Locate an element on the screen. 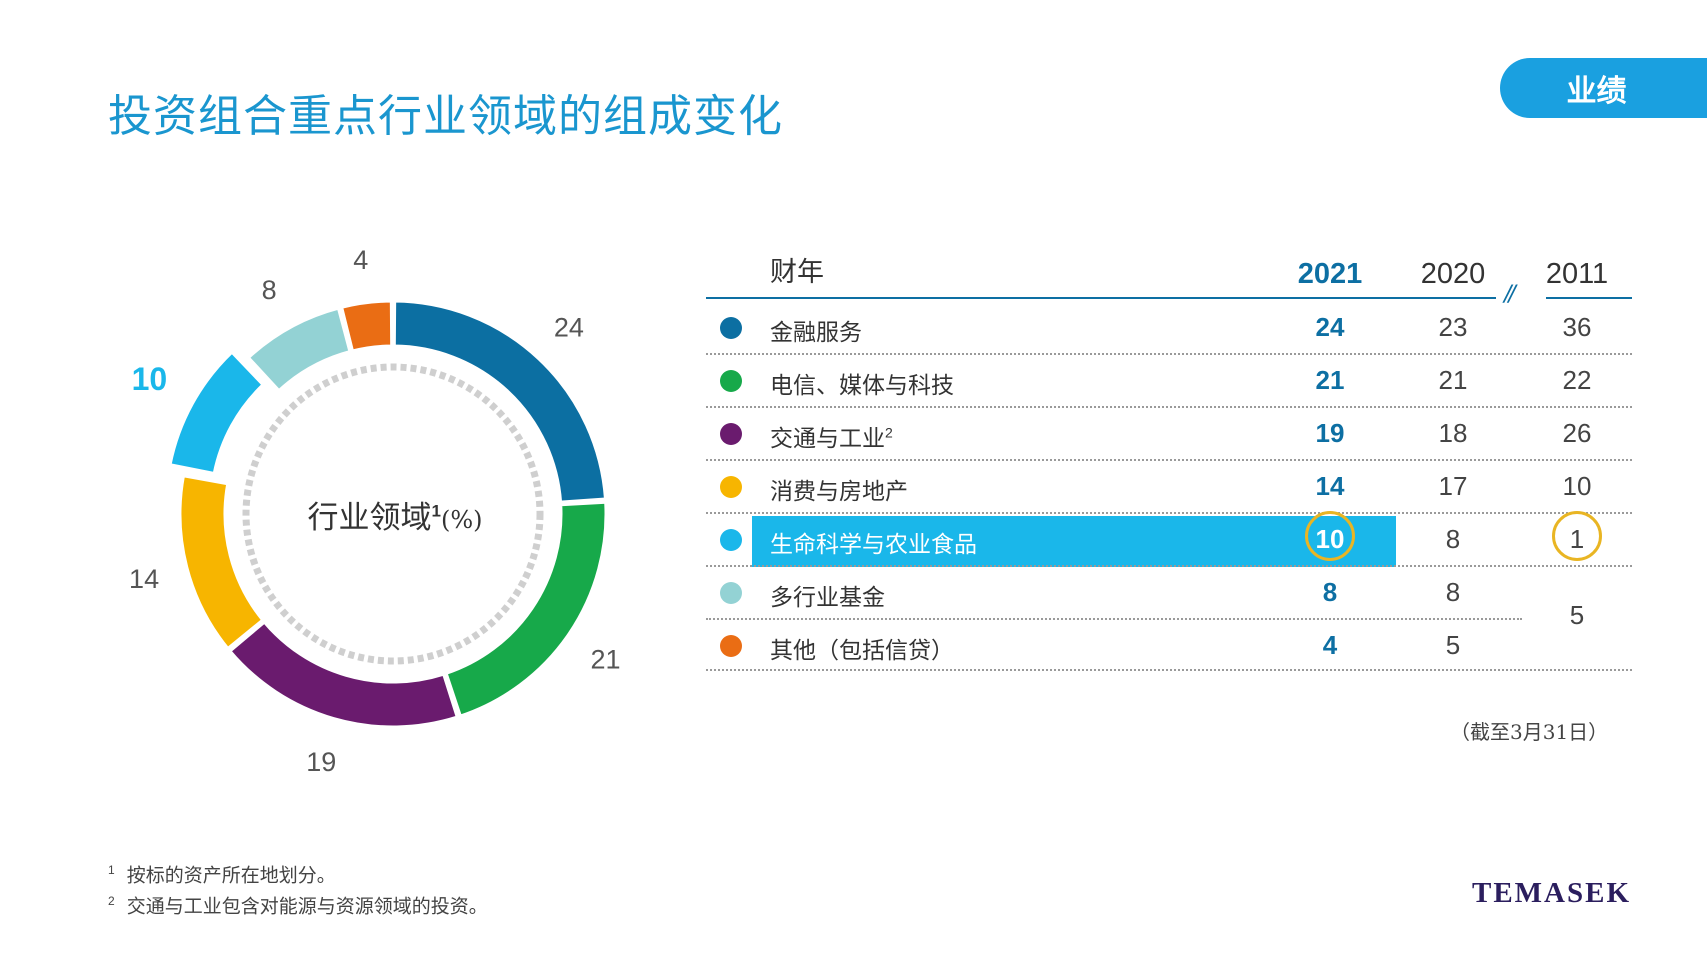 Image resolution: width=1707 pixels, height=960 pixels. year-2021-header: 2021 is located at coordinates (1330, 274).